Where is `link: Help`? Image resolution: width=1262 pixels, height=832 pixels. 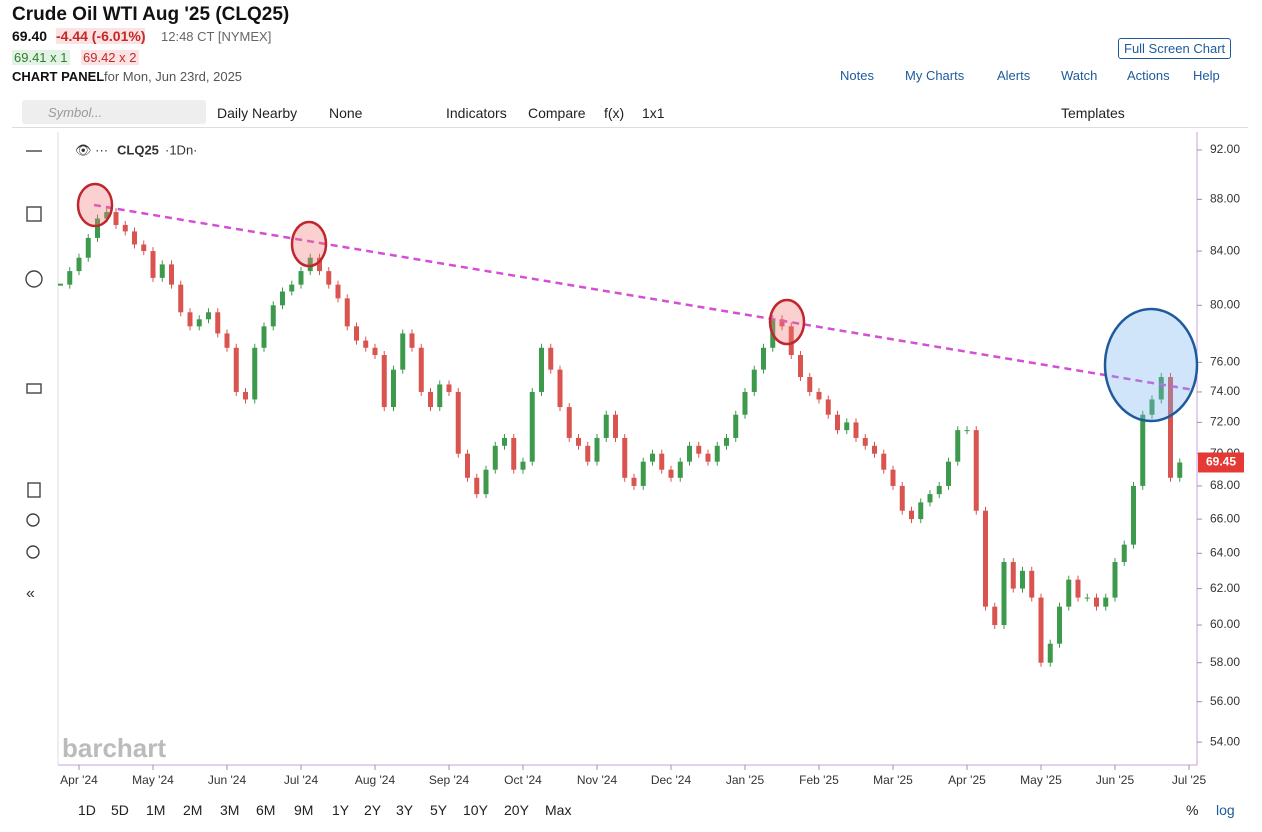 link: Help is located at coordinates (1206, 75).